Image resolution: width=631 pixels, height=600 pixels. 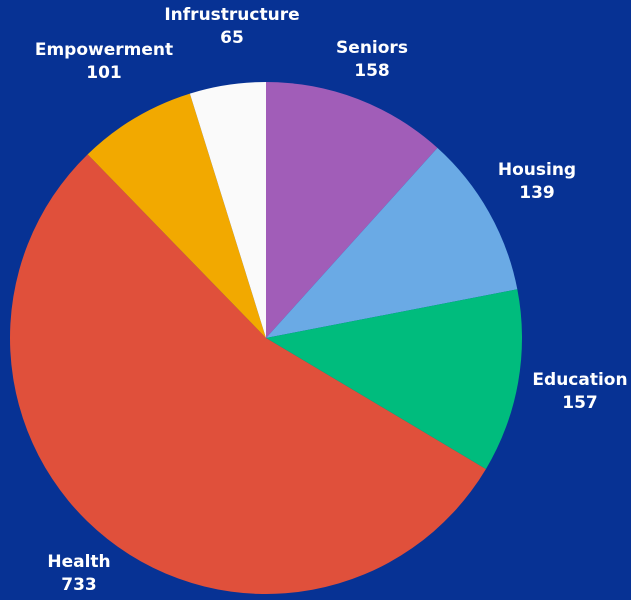 What do you see at coordinates (79, 585) in the screenshot?
I see `slice-value-health: 733` at bounding box center [79, 585].